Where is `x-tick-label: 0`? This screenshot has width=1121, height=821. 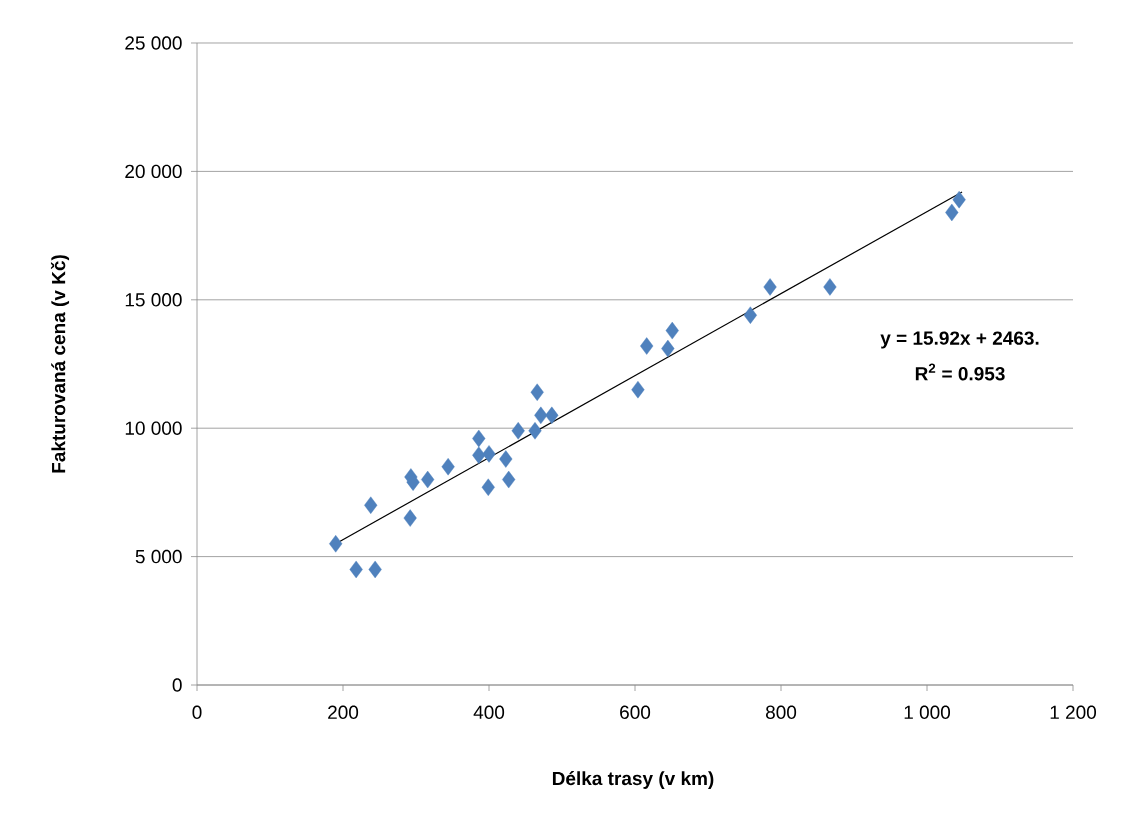 x-tick-label: 0 is located at coordinates (197, 712).